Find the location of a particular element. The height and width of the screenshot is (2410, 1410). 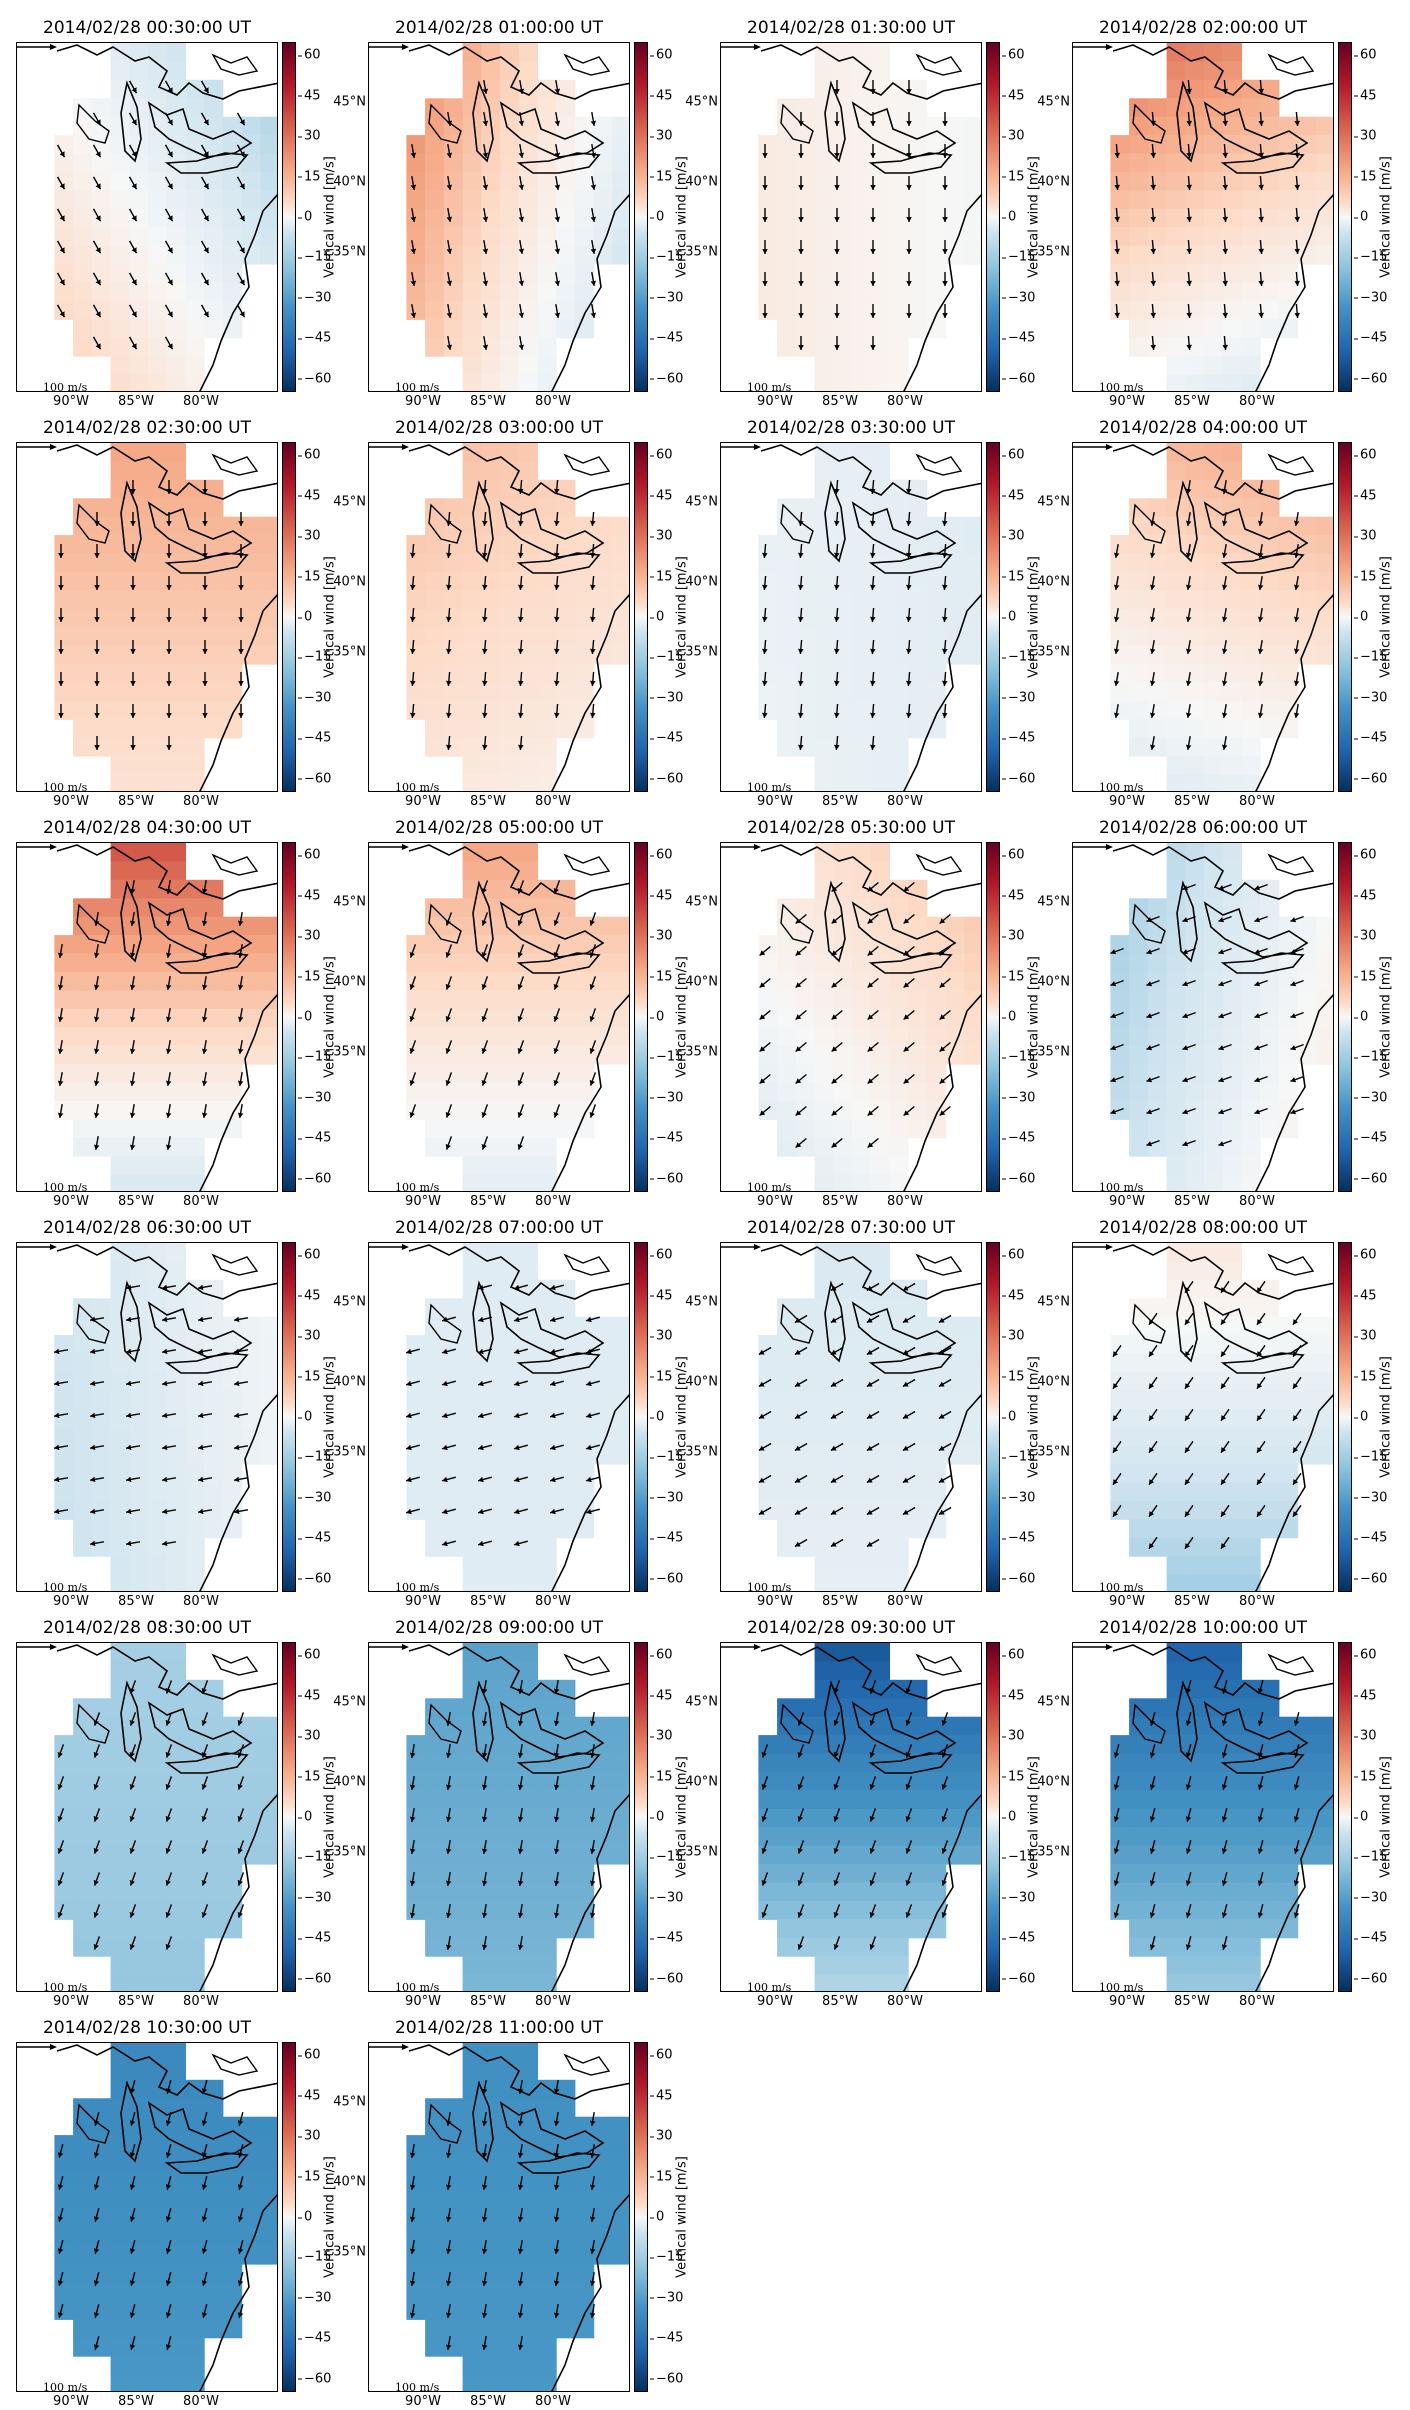

map-axes: 100 m/s is located at coordinates (851, 1417).